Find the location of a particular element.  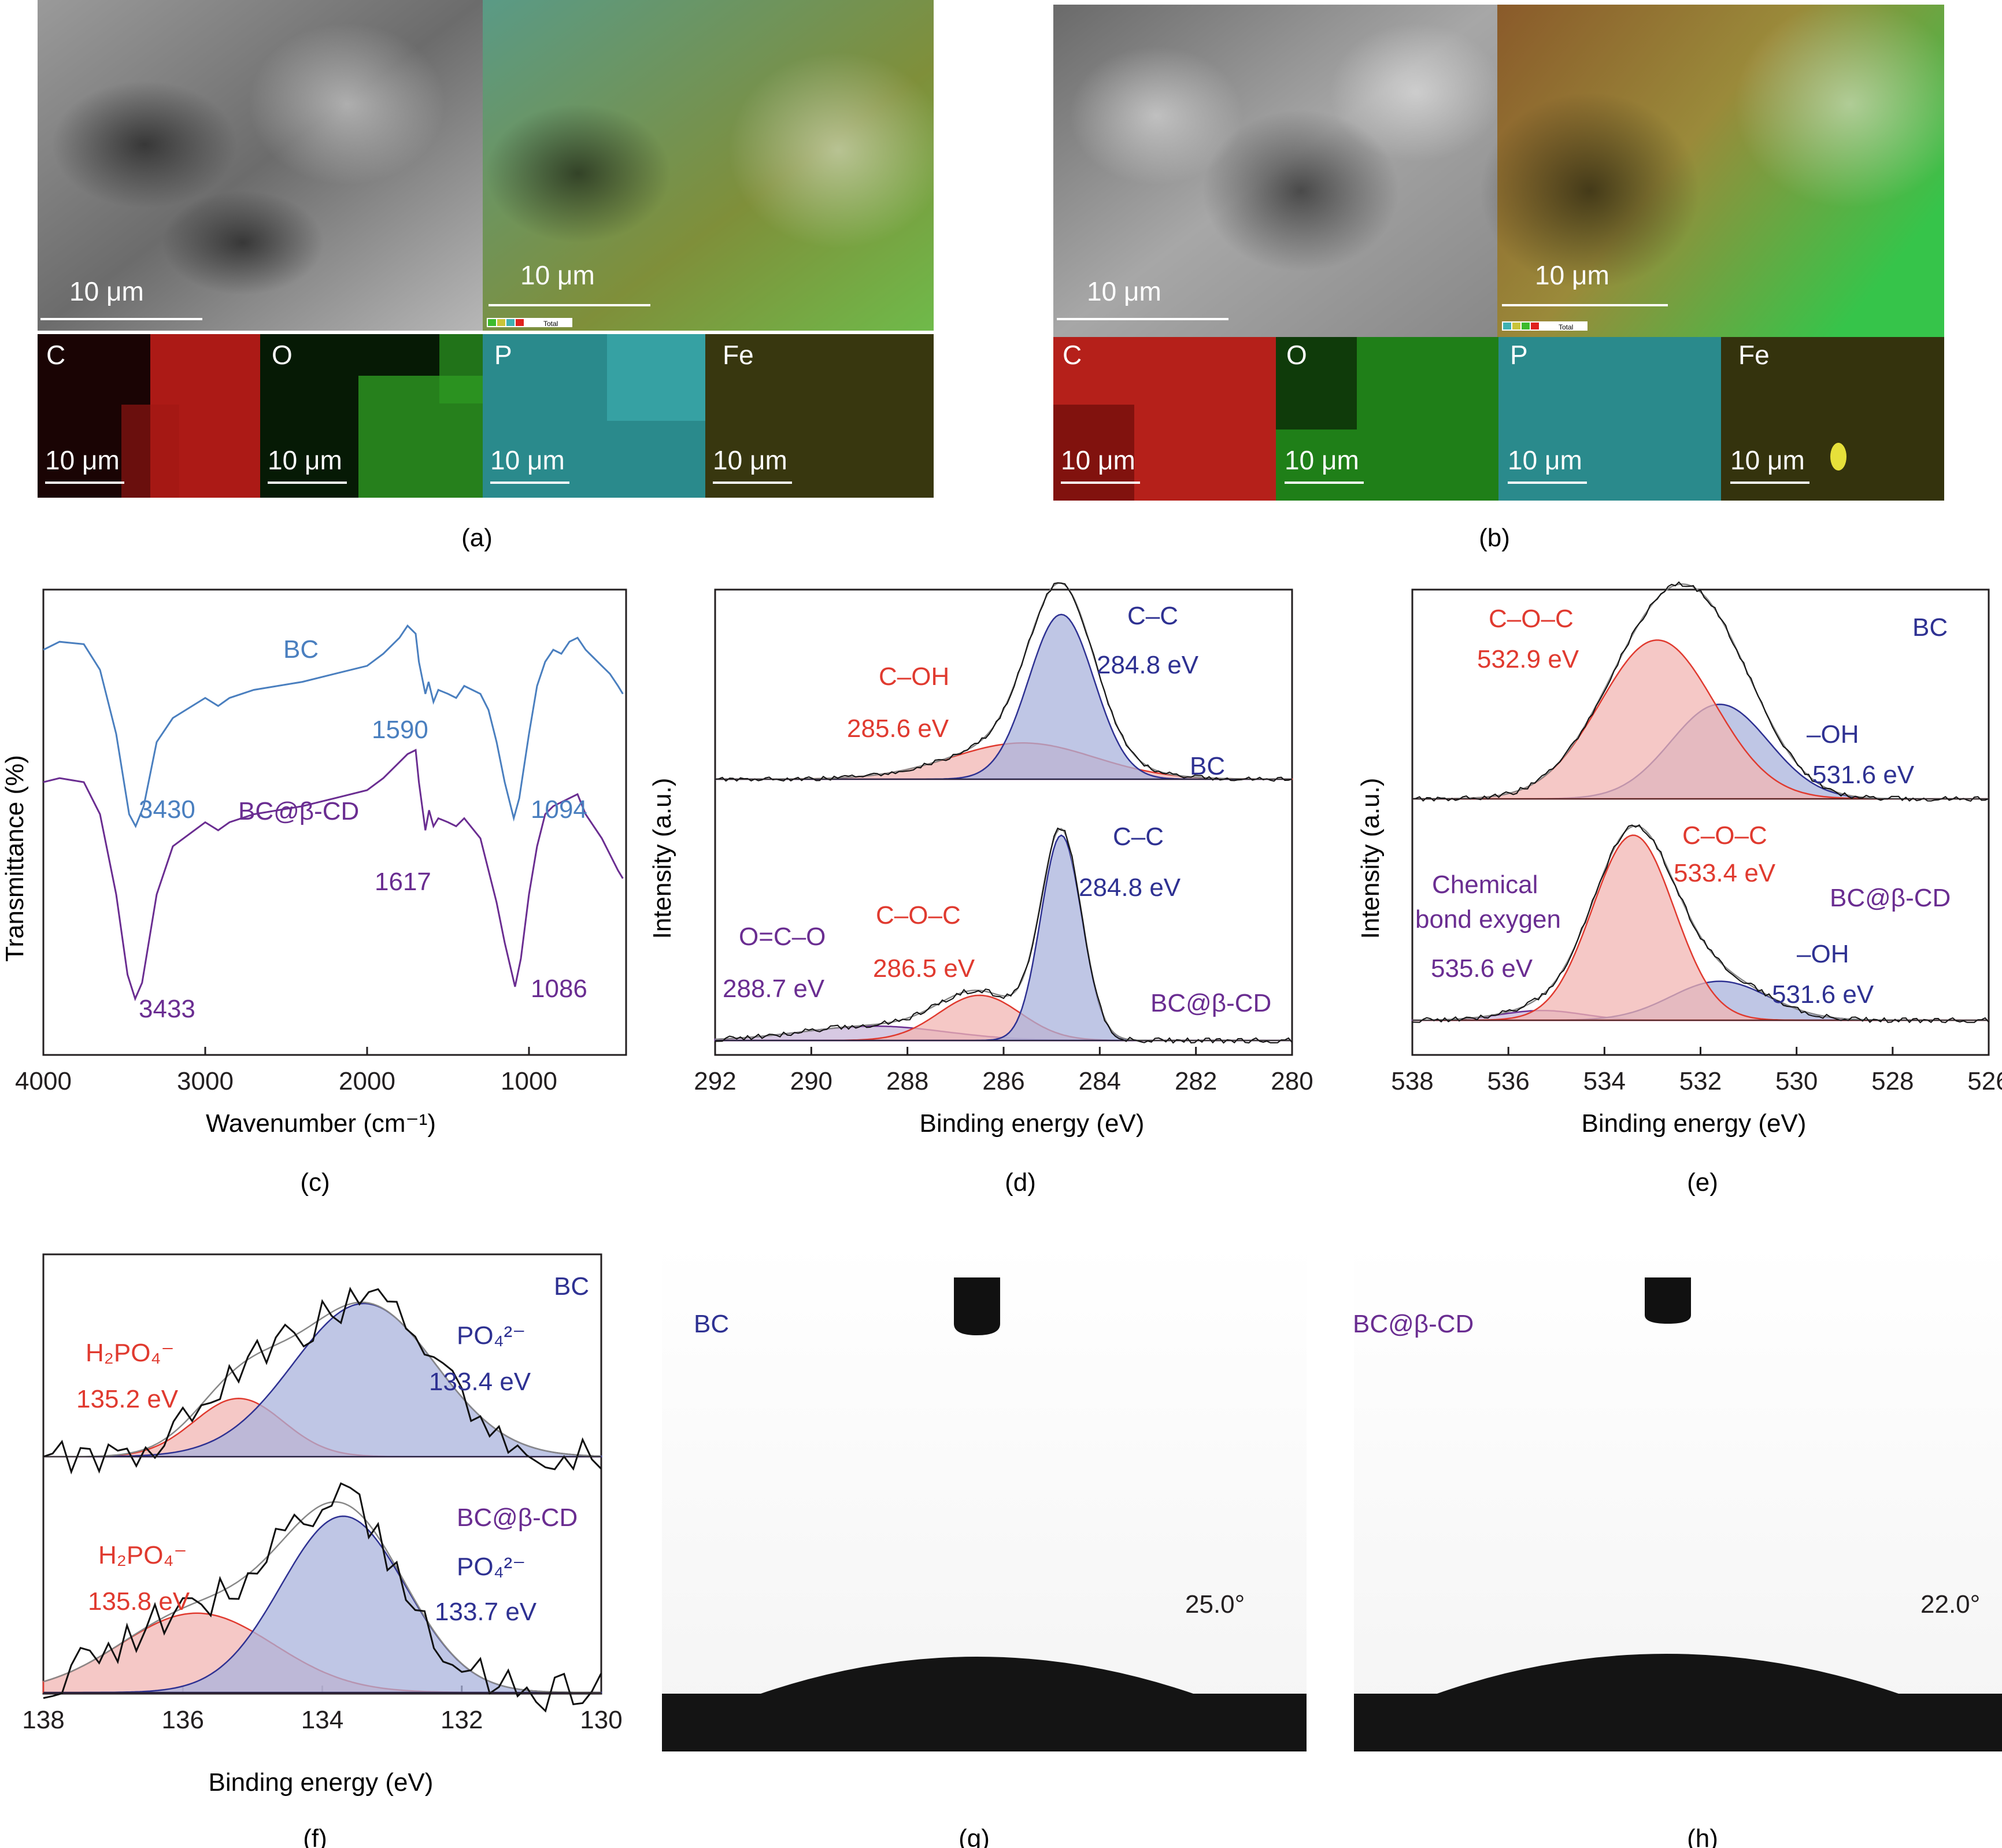

x-tick-label: 536 is located at coordinates (1508, 1081).